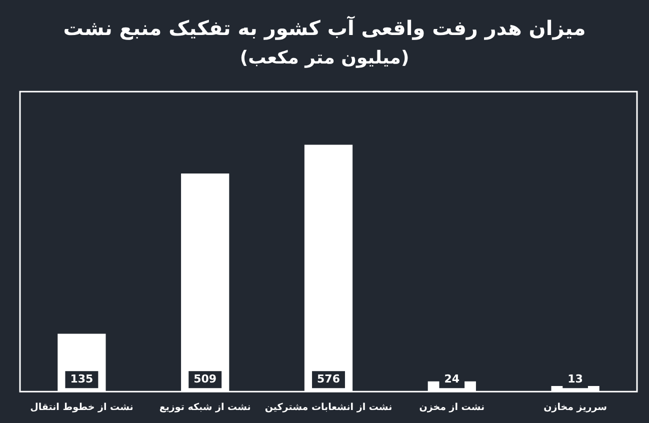 The width and height of the screenshot is (649, 423). I want to click on x-tick-label: نشت از انشعابات مشترکین, so click(328, 407).